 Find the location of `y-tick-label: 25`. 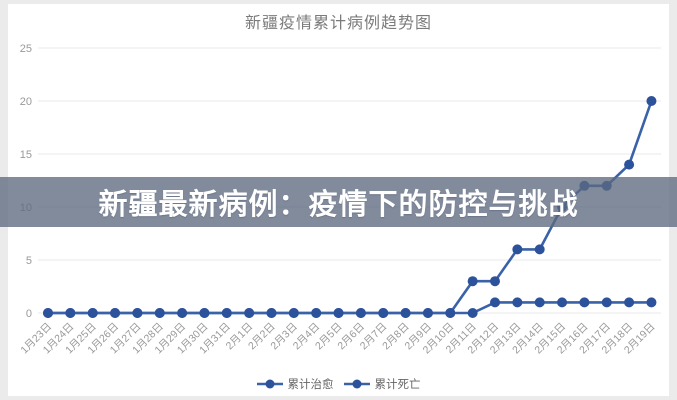

y-tick-label: 25 is located at coordinates (26, 49).